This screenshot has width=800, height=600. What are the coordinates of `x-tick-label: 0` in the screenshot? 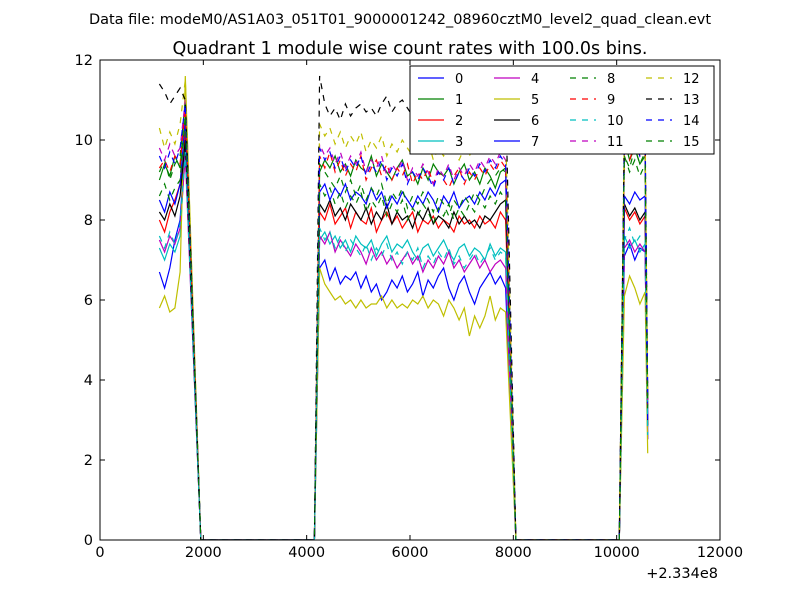 It's located at (99, 553).